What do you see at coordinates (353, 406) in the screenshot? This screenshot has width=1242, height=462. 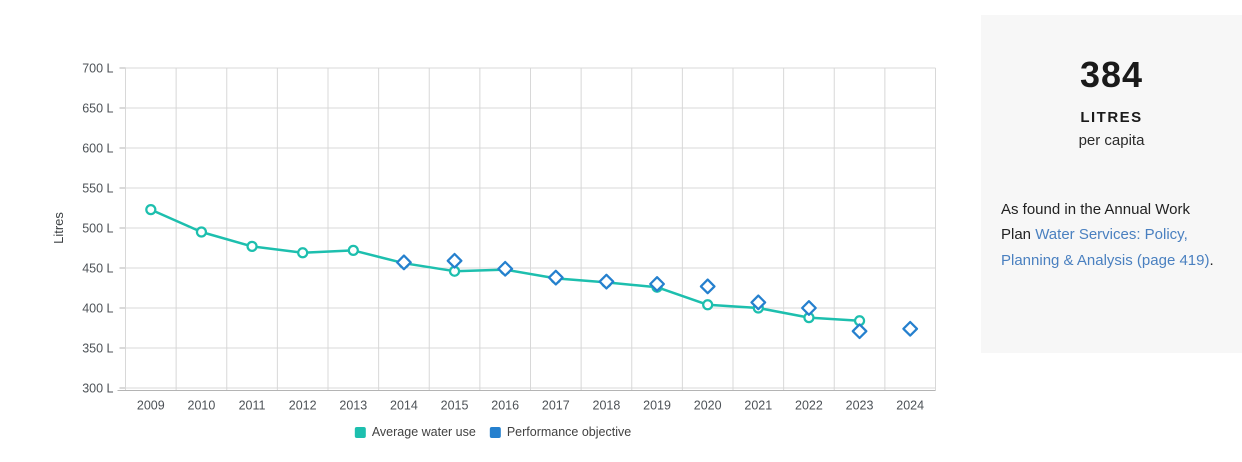 I see `svg-text: 2013` at bounding box center [353, 406].